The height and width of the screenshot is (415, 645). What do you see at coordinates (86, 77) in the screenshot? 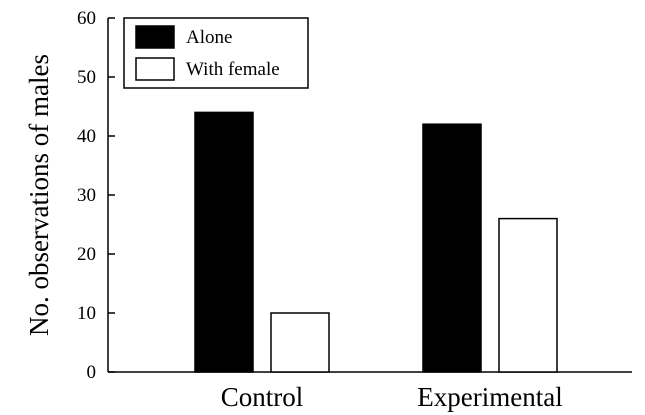
I see `y-tick-label: 50` at bounding box center [86, 77].